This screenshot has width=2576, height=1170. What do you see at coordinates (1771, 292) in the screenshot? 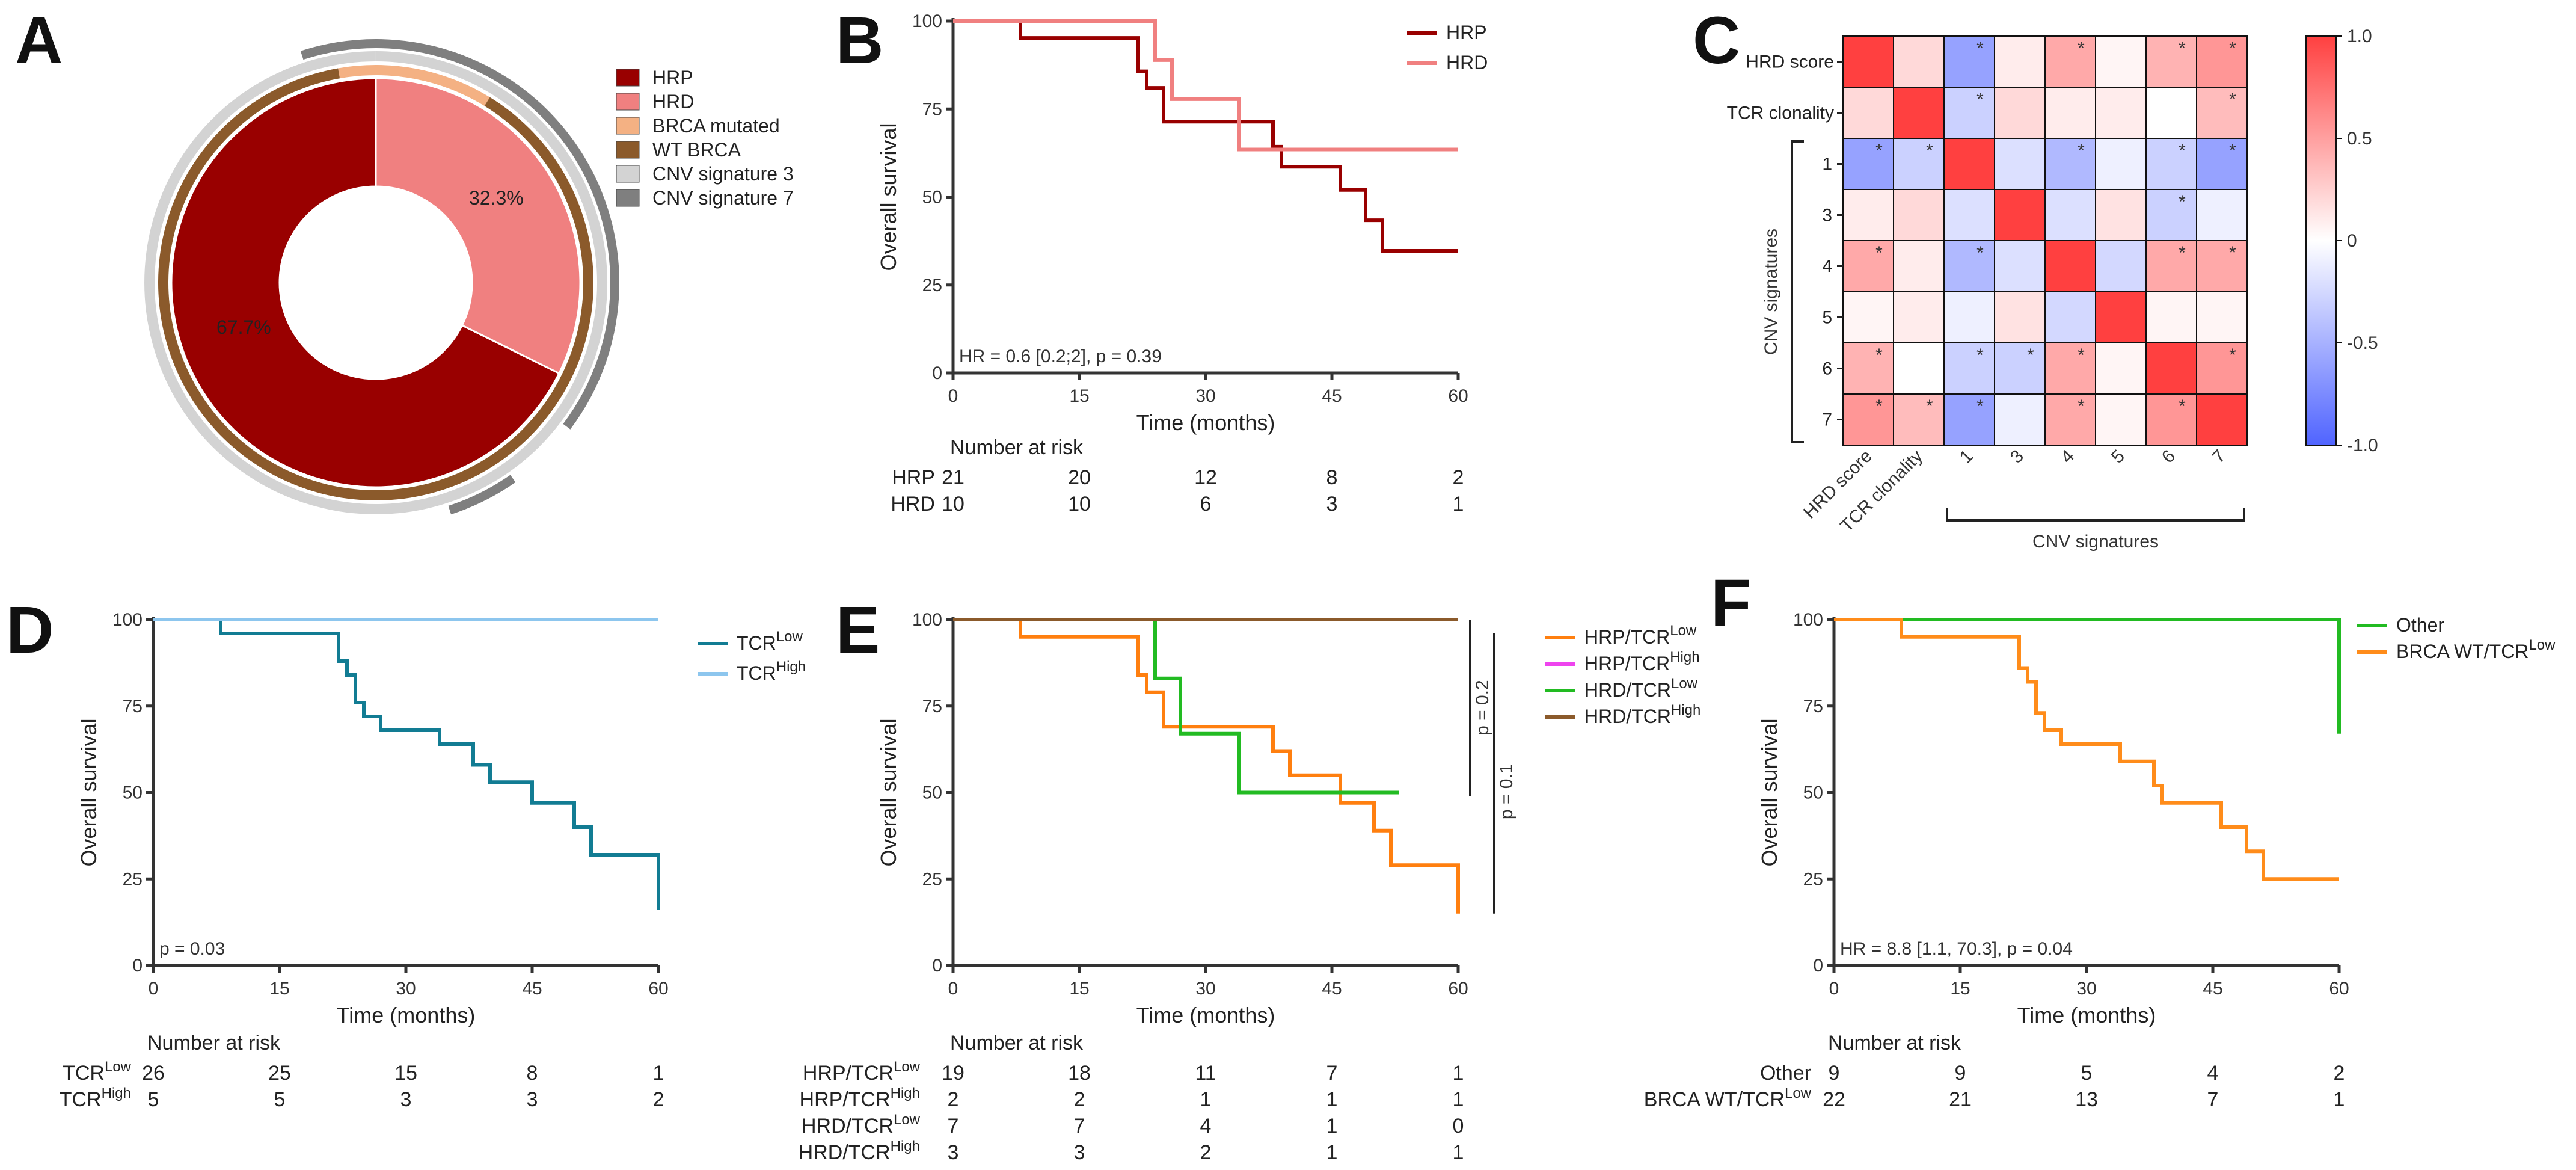
I see `cnv-group-label-left: CNV signatures` at bounding box center [1771, 292].